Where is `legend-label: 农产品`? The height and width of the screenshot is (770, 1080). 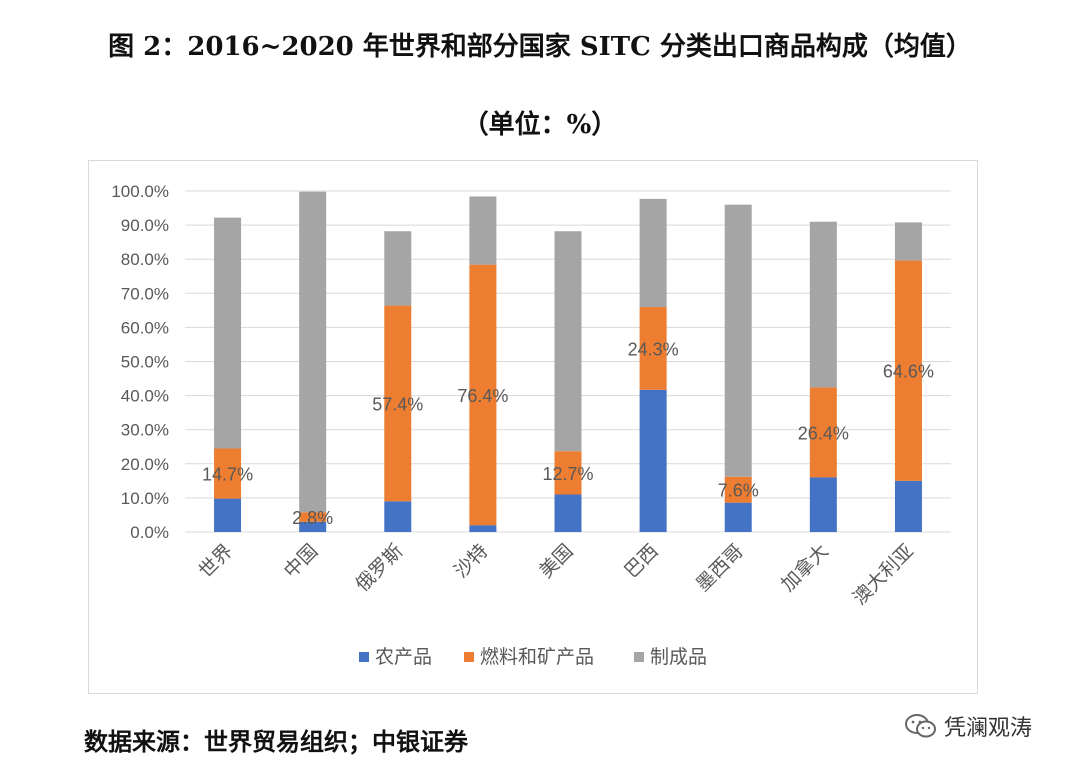
legend-label: 农产品 is located at coordinates (403, 657).